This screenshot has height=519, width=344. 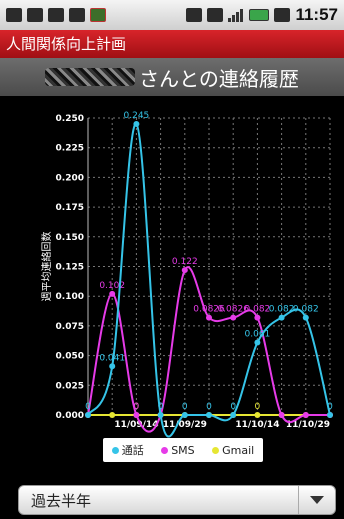 What do you see at coordinates (259, 15) in the screenshot?
I see `battery-icon` at bounding box center [259, 15].